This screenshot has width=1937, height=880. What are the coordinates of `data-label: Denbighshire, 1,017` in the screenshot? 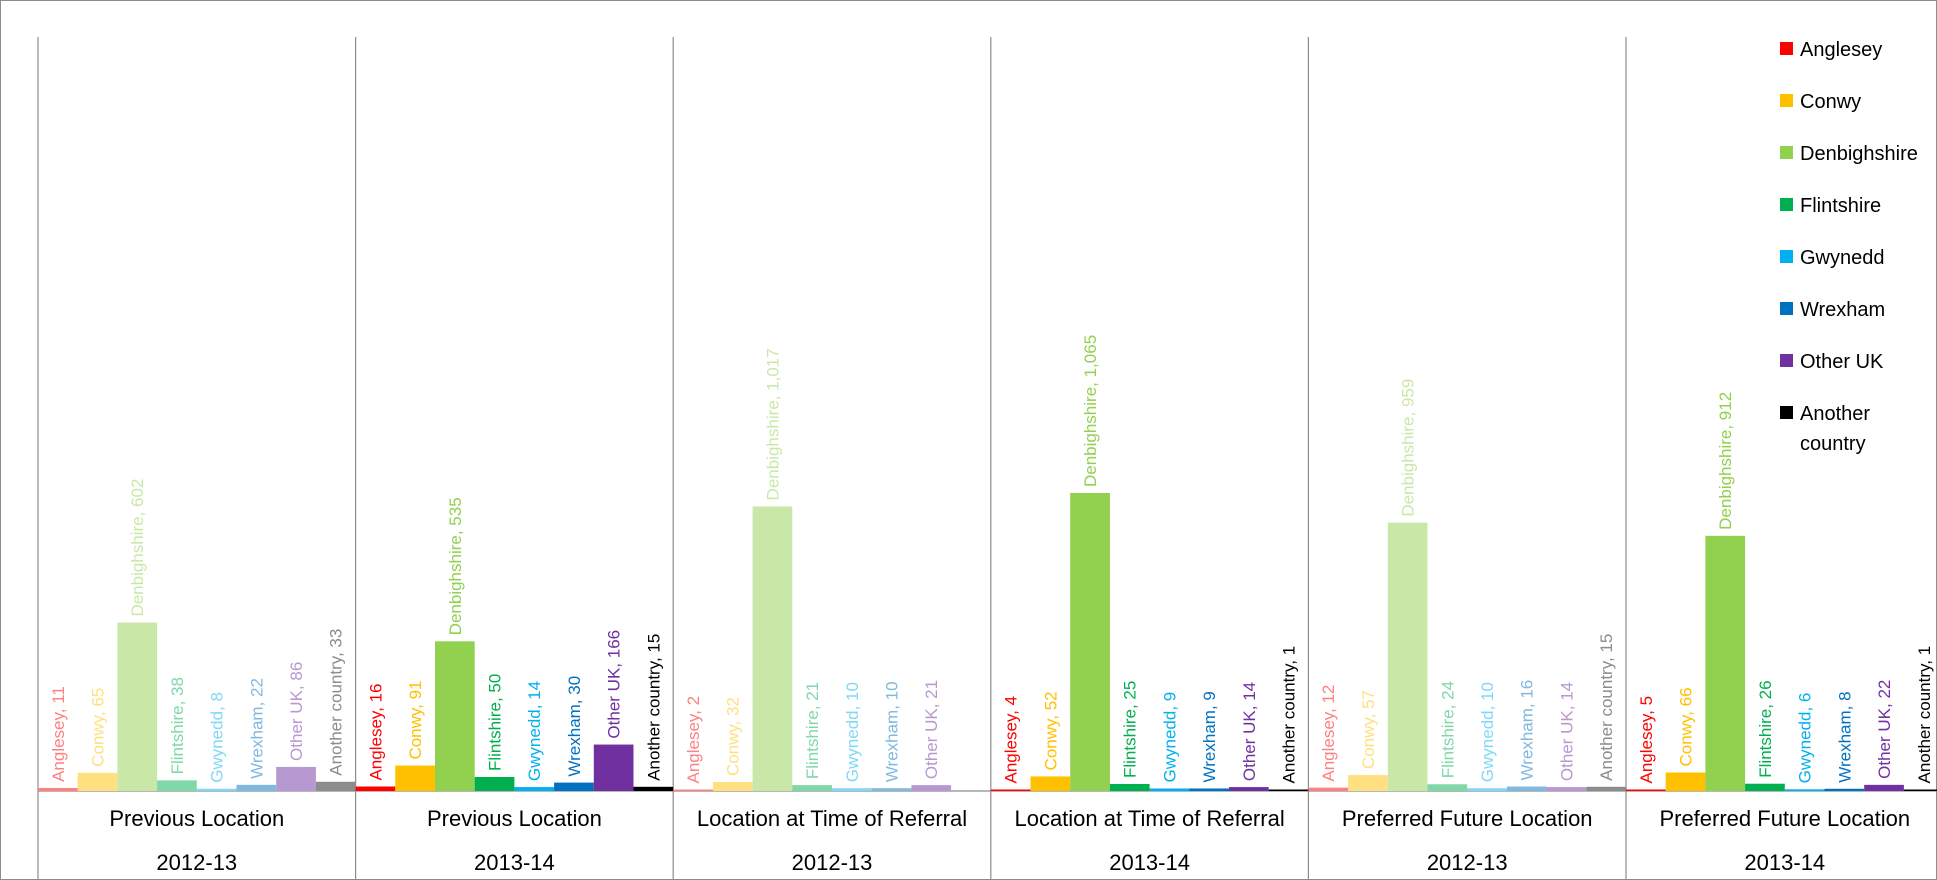 It's located at (772, 424).